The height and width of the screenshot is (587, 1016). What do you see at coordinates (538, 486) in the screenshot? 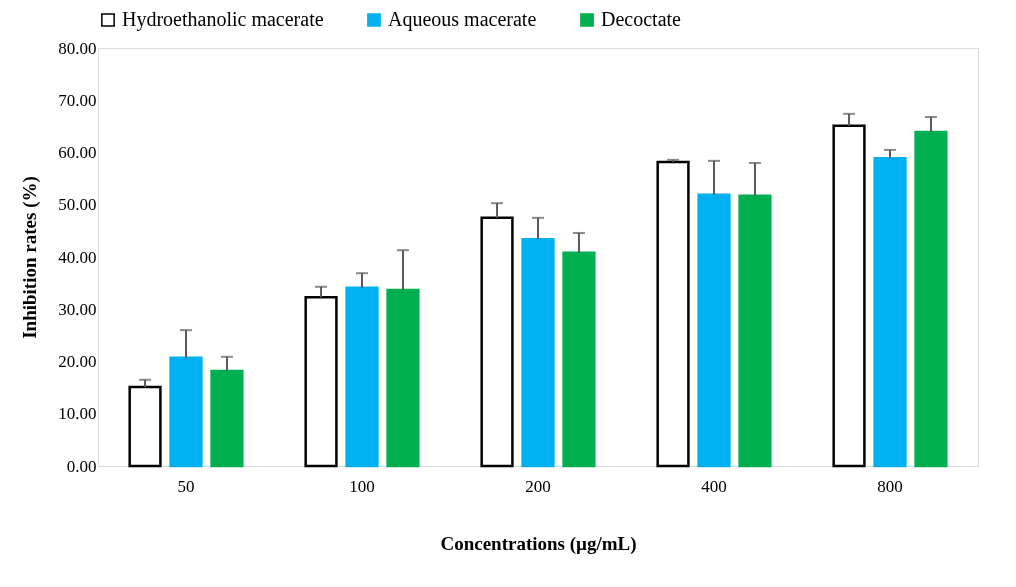
I see `x-tick-label: 200` at bounding box center [538, 486].